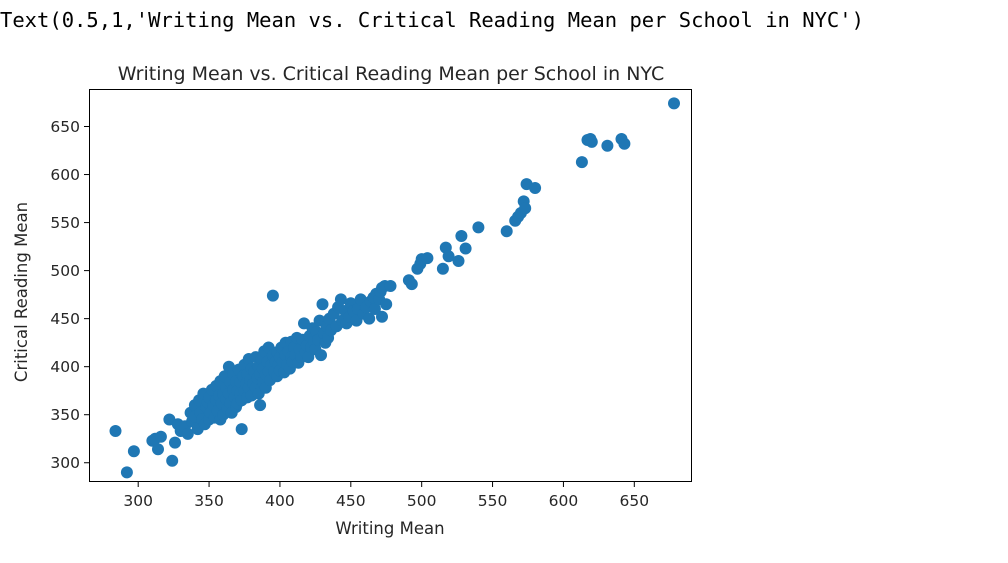 This screenshot has height=563, width=1008. What do you see at coordinates (635, 501) in the screenshot?
I see `x-tick-label: 650` at bounding box center [635, 501].